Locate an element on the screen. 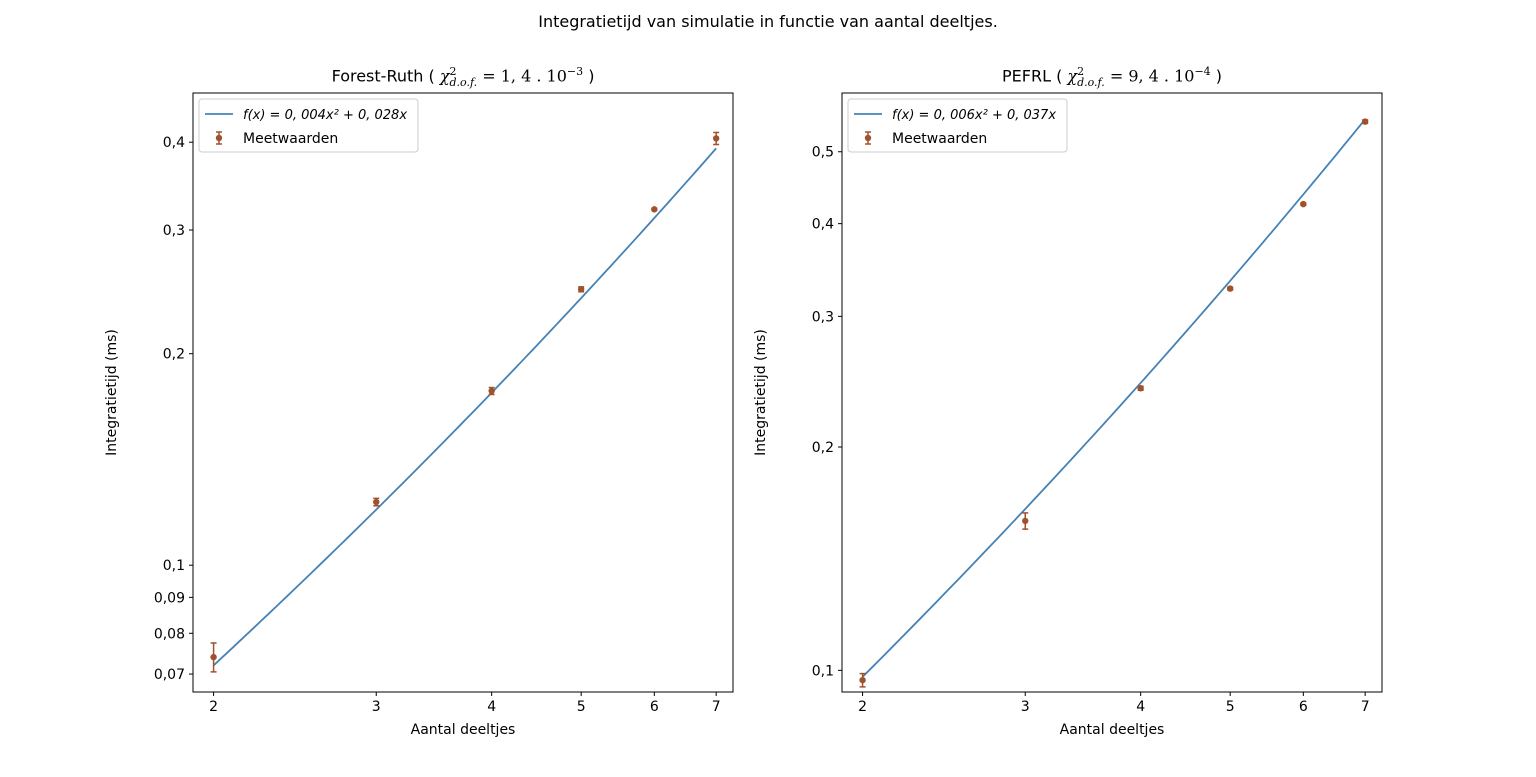 This screenshot has height=777, width=1536. left-y-tick-label: 0,4 is located at coordinates (174, 143).